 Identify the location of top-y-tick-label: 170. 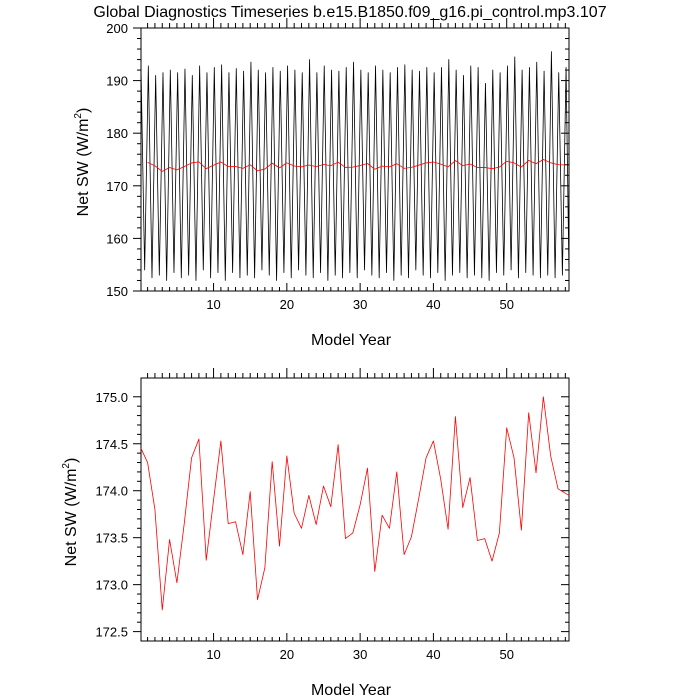
(117, 186).